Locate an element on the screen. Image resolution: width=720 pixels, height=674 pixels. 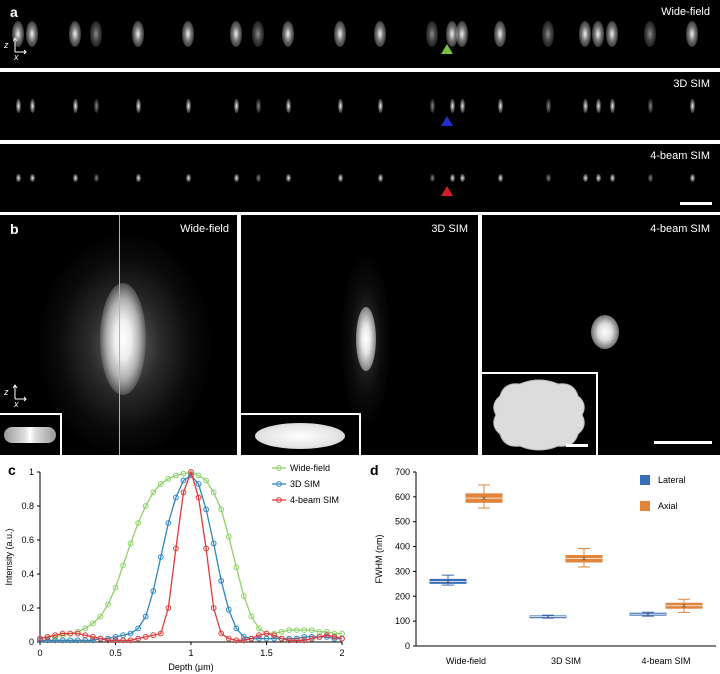
x-tick-label: 0 is located at coordinates (39, 653).